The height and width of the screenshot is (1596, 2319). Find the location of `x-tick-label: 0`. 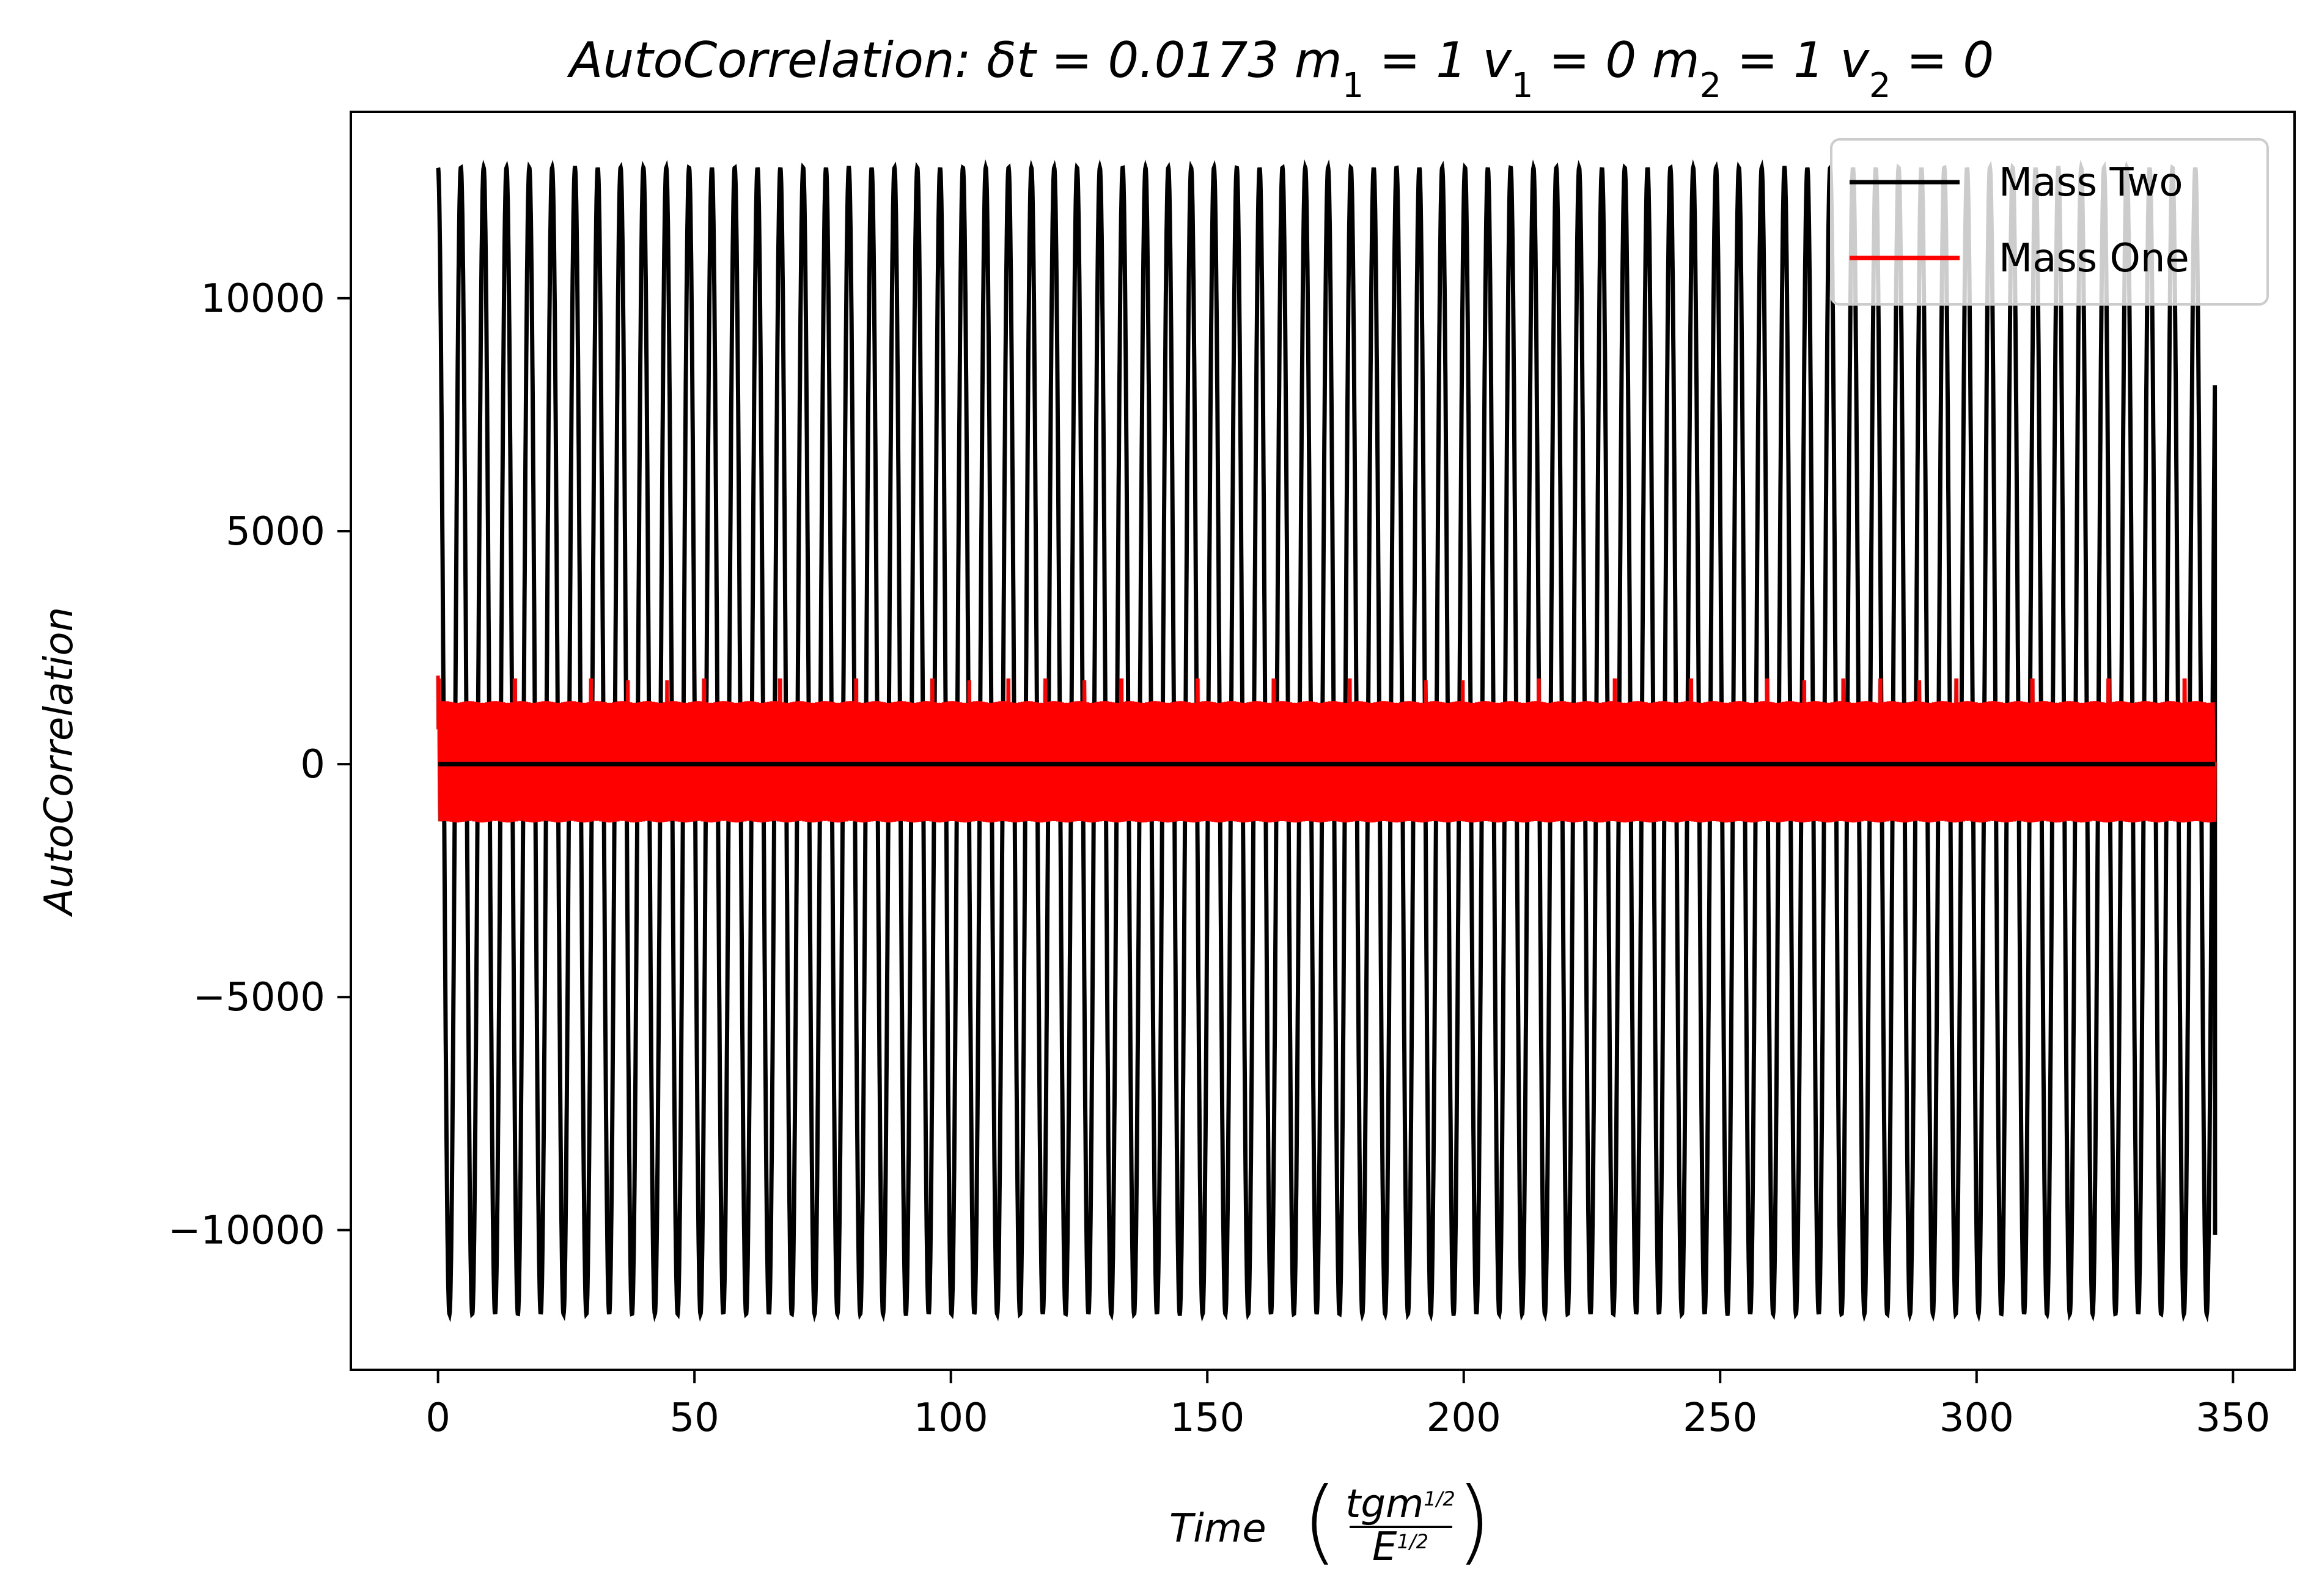

x-tick-label: 0 is located at coordinates (437, 1418).